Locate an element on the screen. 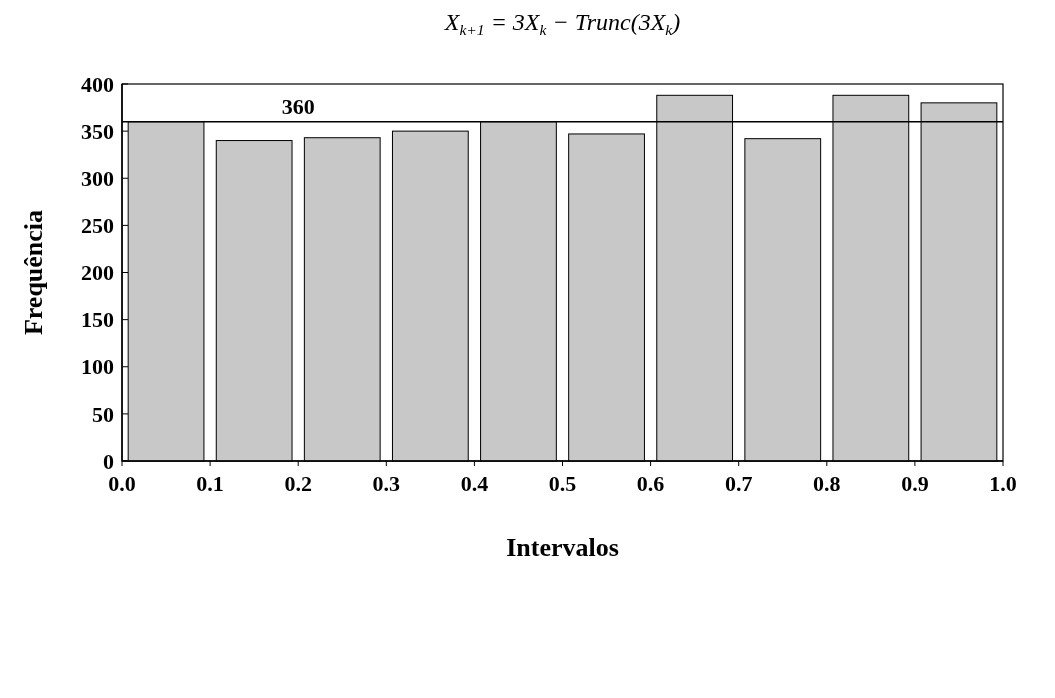 The height and width of the screenshot is (698, 1055). y-tick-label: 50 is located at coordinates (103, 414).